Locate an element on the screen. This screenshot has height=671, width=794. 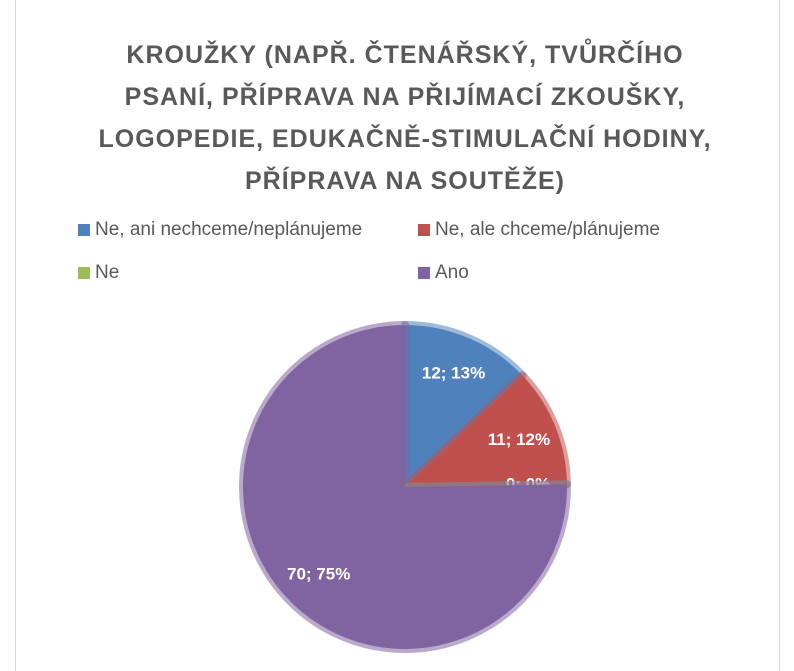
legend-label: Ne, ale chceme/plánujeme is located at coordinates (547, 229).